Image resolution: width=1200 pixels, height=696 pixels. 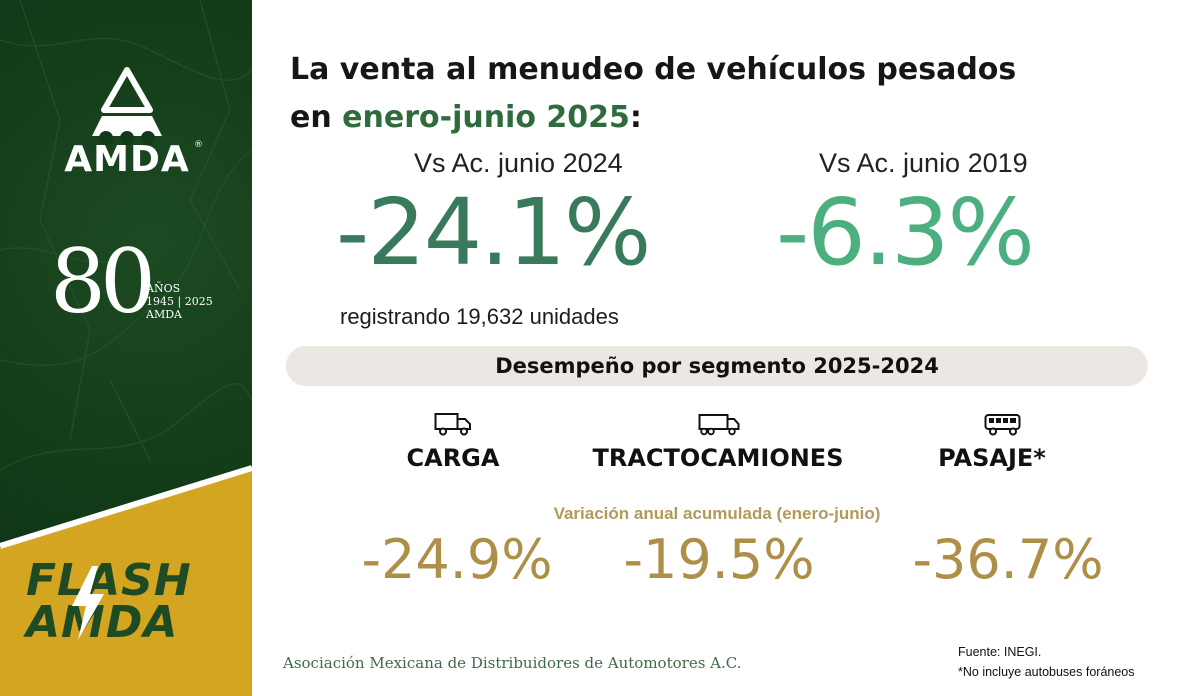 I want to click on segment-value-tractocamiones: -19.5%, so click(x=719, y=559).